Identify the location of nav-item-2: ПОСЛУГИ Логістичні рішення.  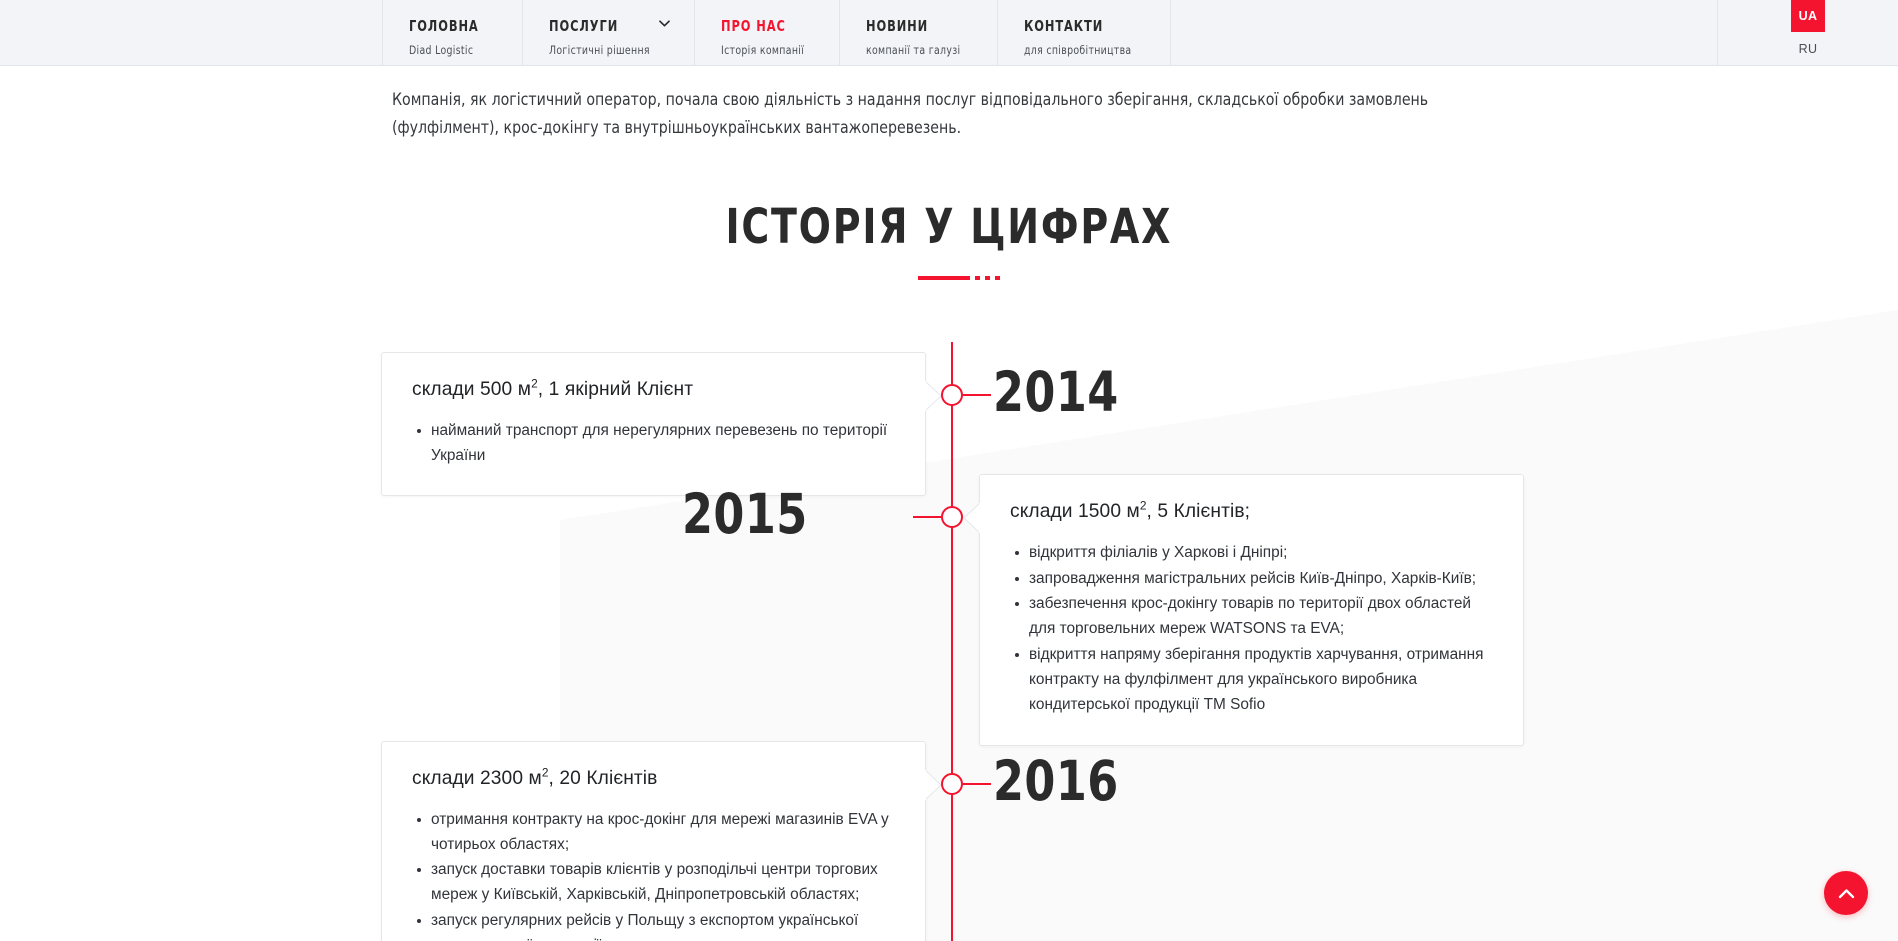
(609, 32).